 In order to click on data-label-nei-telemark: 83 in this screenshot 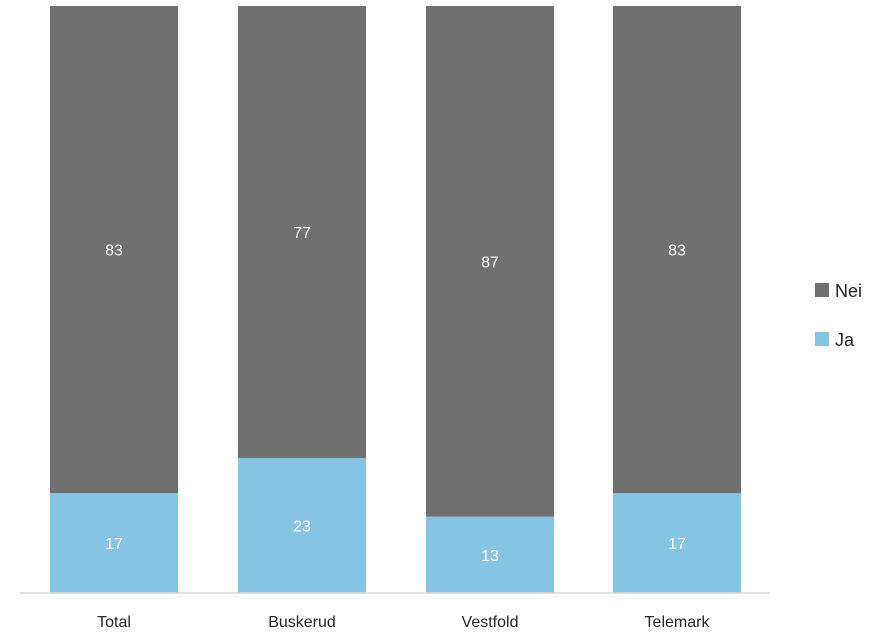, I will do `click(677, 251)`.